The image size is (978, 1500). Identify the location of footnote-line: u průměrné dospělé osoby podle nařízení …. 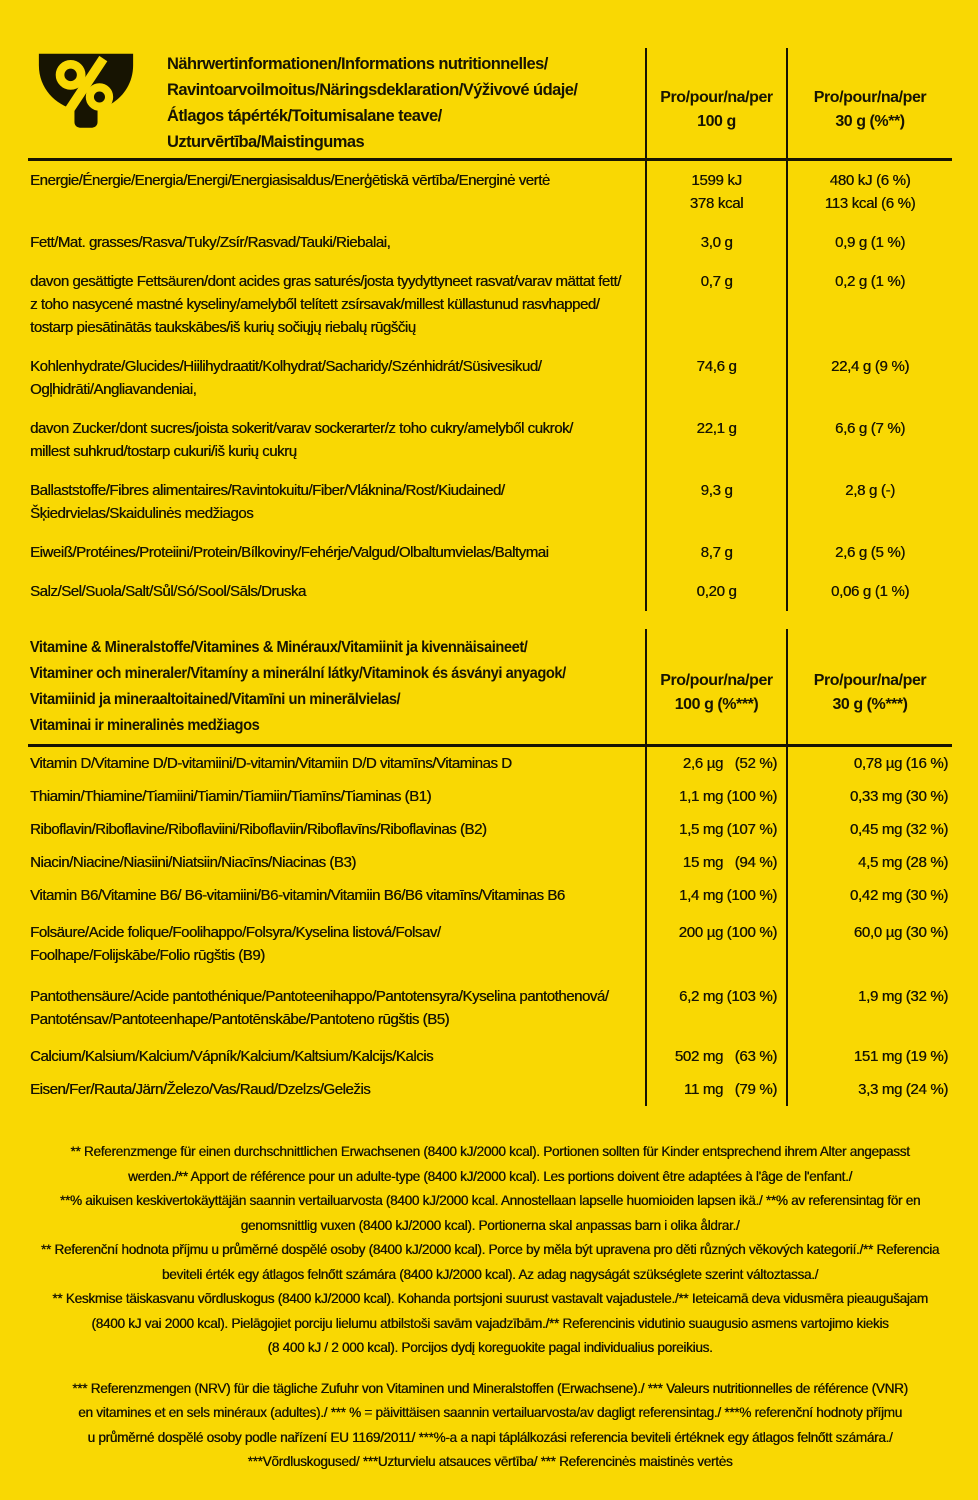
(490, 1437).